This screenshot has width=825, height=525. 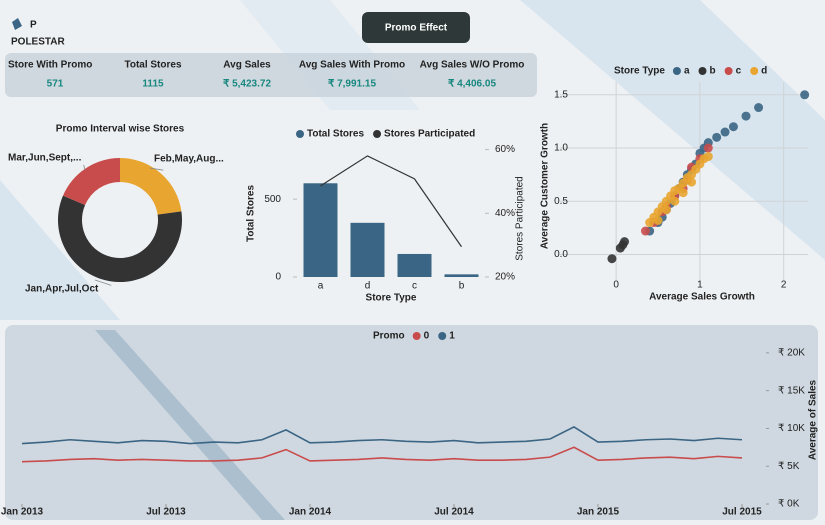 I want to click on x-tick-label: 2, so click(x=784, y=285).